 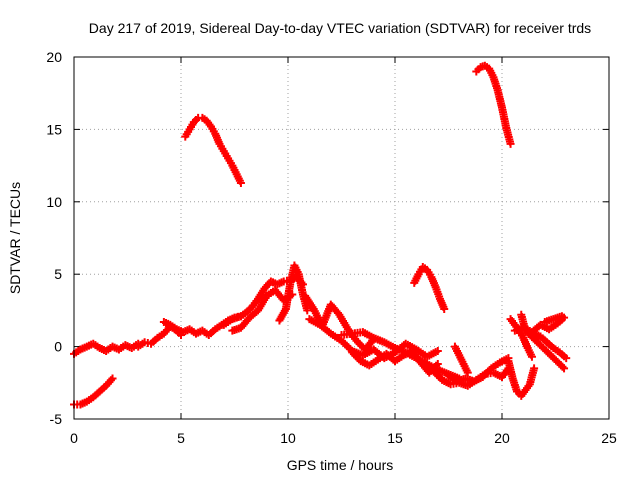 I want to click on series-valley-17-20b, so click(x=478, y=370).